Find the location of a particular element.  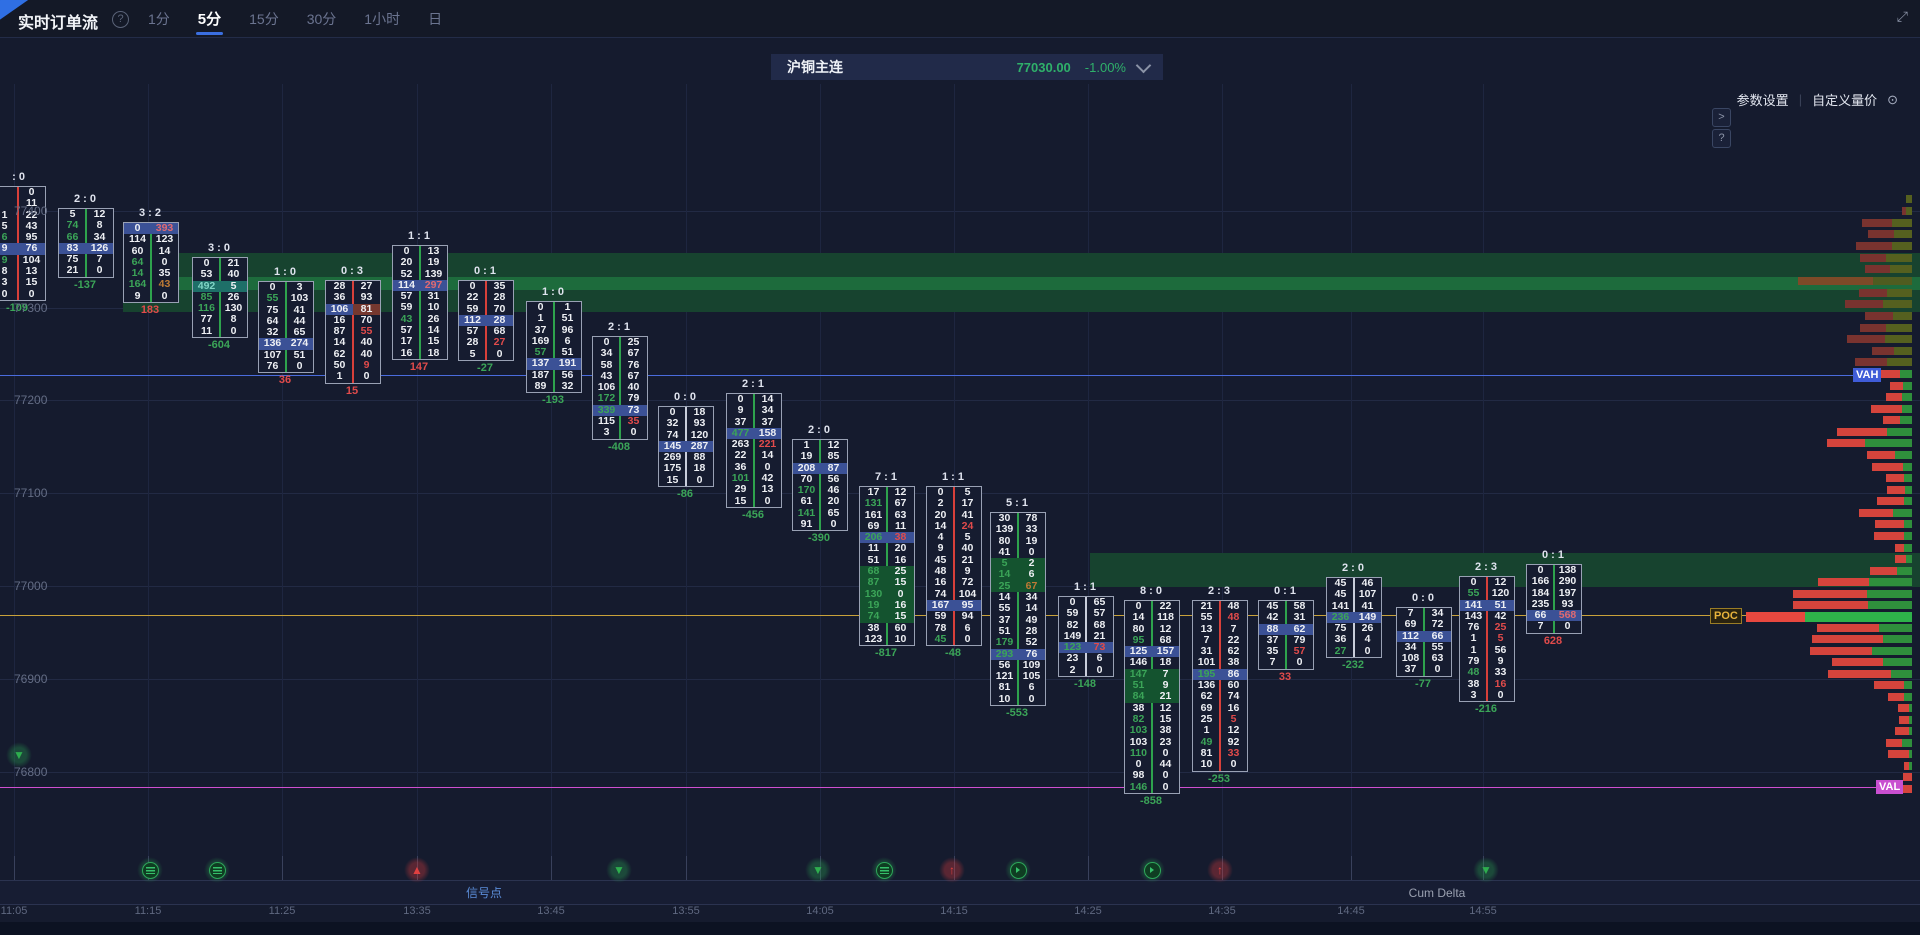

ask-volume: 16 is located at coordinates (900, 604).